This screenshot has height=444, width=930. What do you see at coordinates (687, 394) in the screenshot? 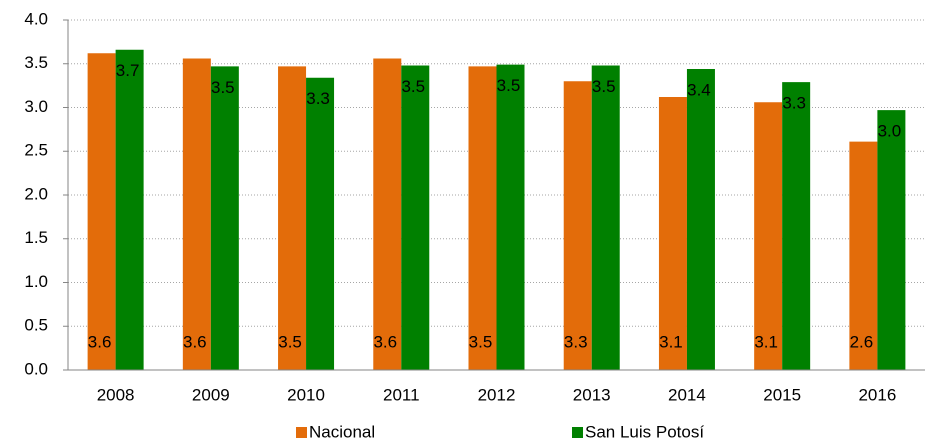
I see `x-tick-label: 2014` at bounding box center [687, 394].